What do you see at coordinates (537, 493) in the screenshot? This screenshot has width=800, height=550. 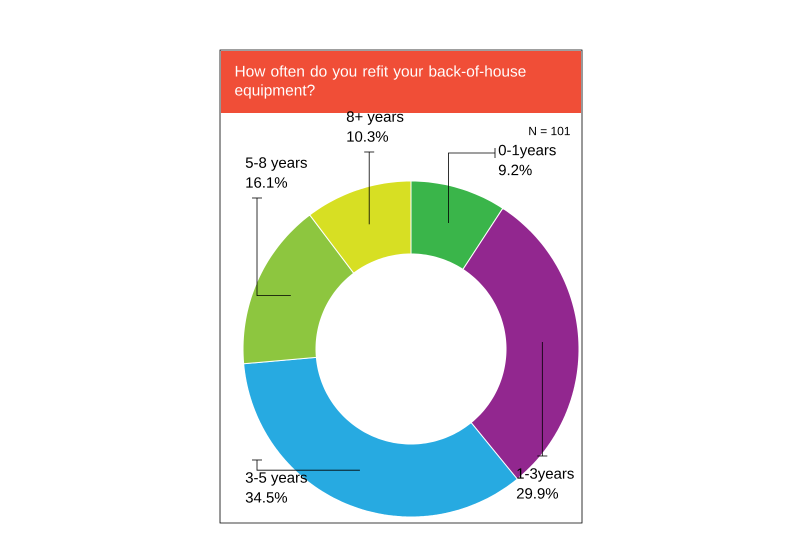 I see `data-label: 29.9%` at bounding box center [537, 493].